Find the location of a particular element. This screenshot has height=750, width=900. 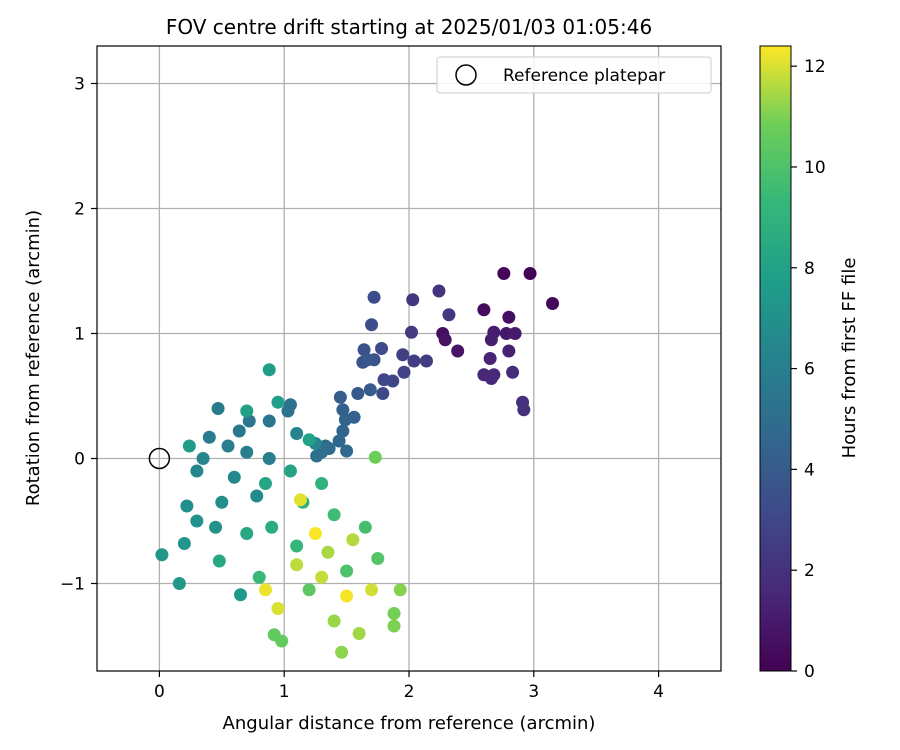

y-tick-label: −1 is located at coordinates (72, 585).